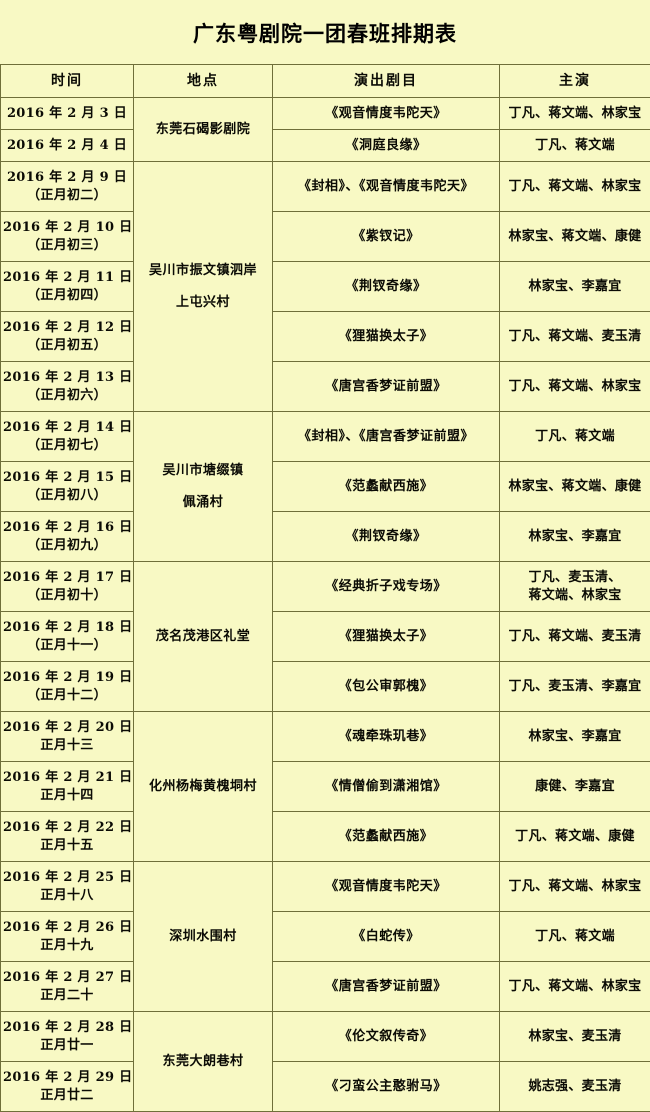 Image resolution: width=650 pixels, height=1112 pixels. I want to click on cell-cast: 丁凡、麦玉清、蒋文端、林家宝, so click(575, 587).